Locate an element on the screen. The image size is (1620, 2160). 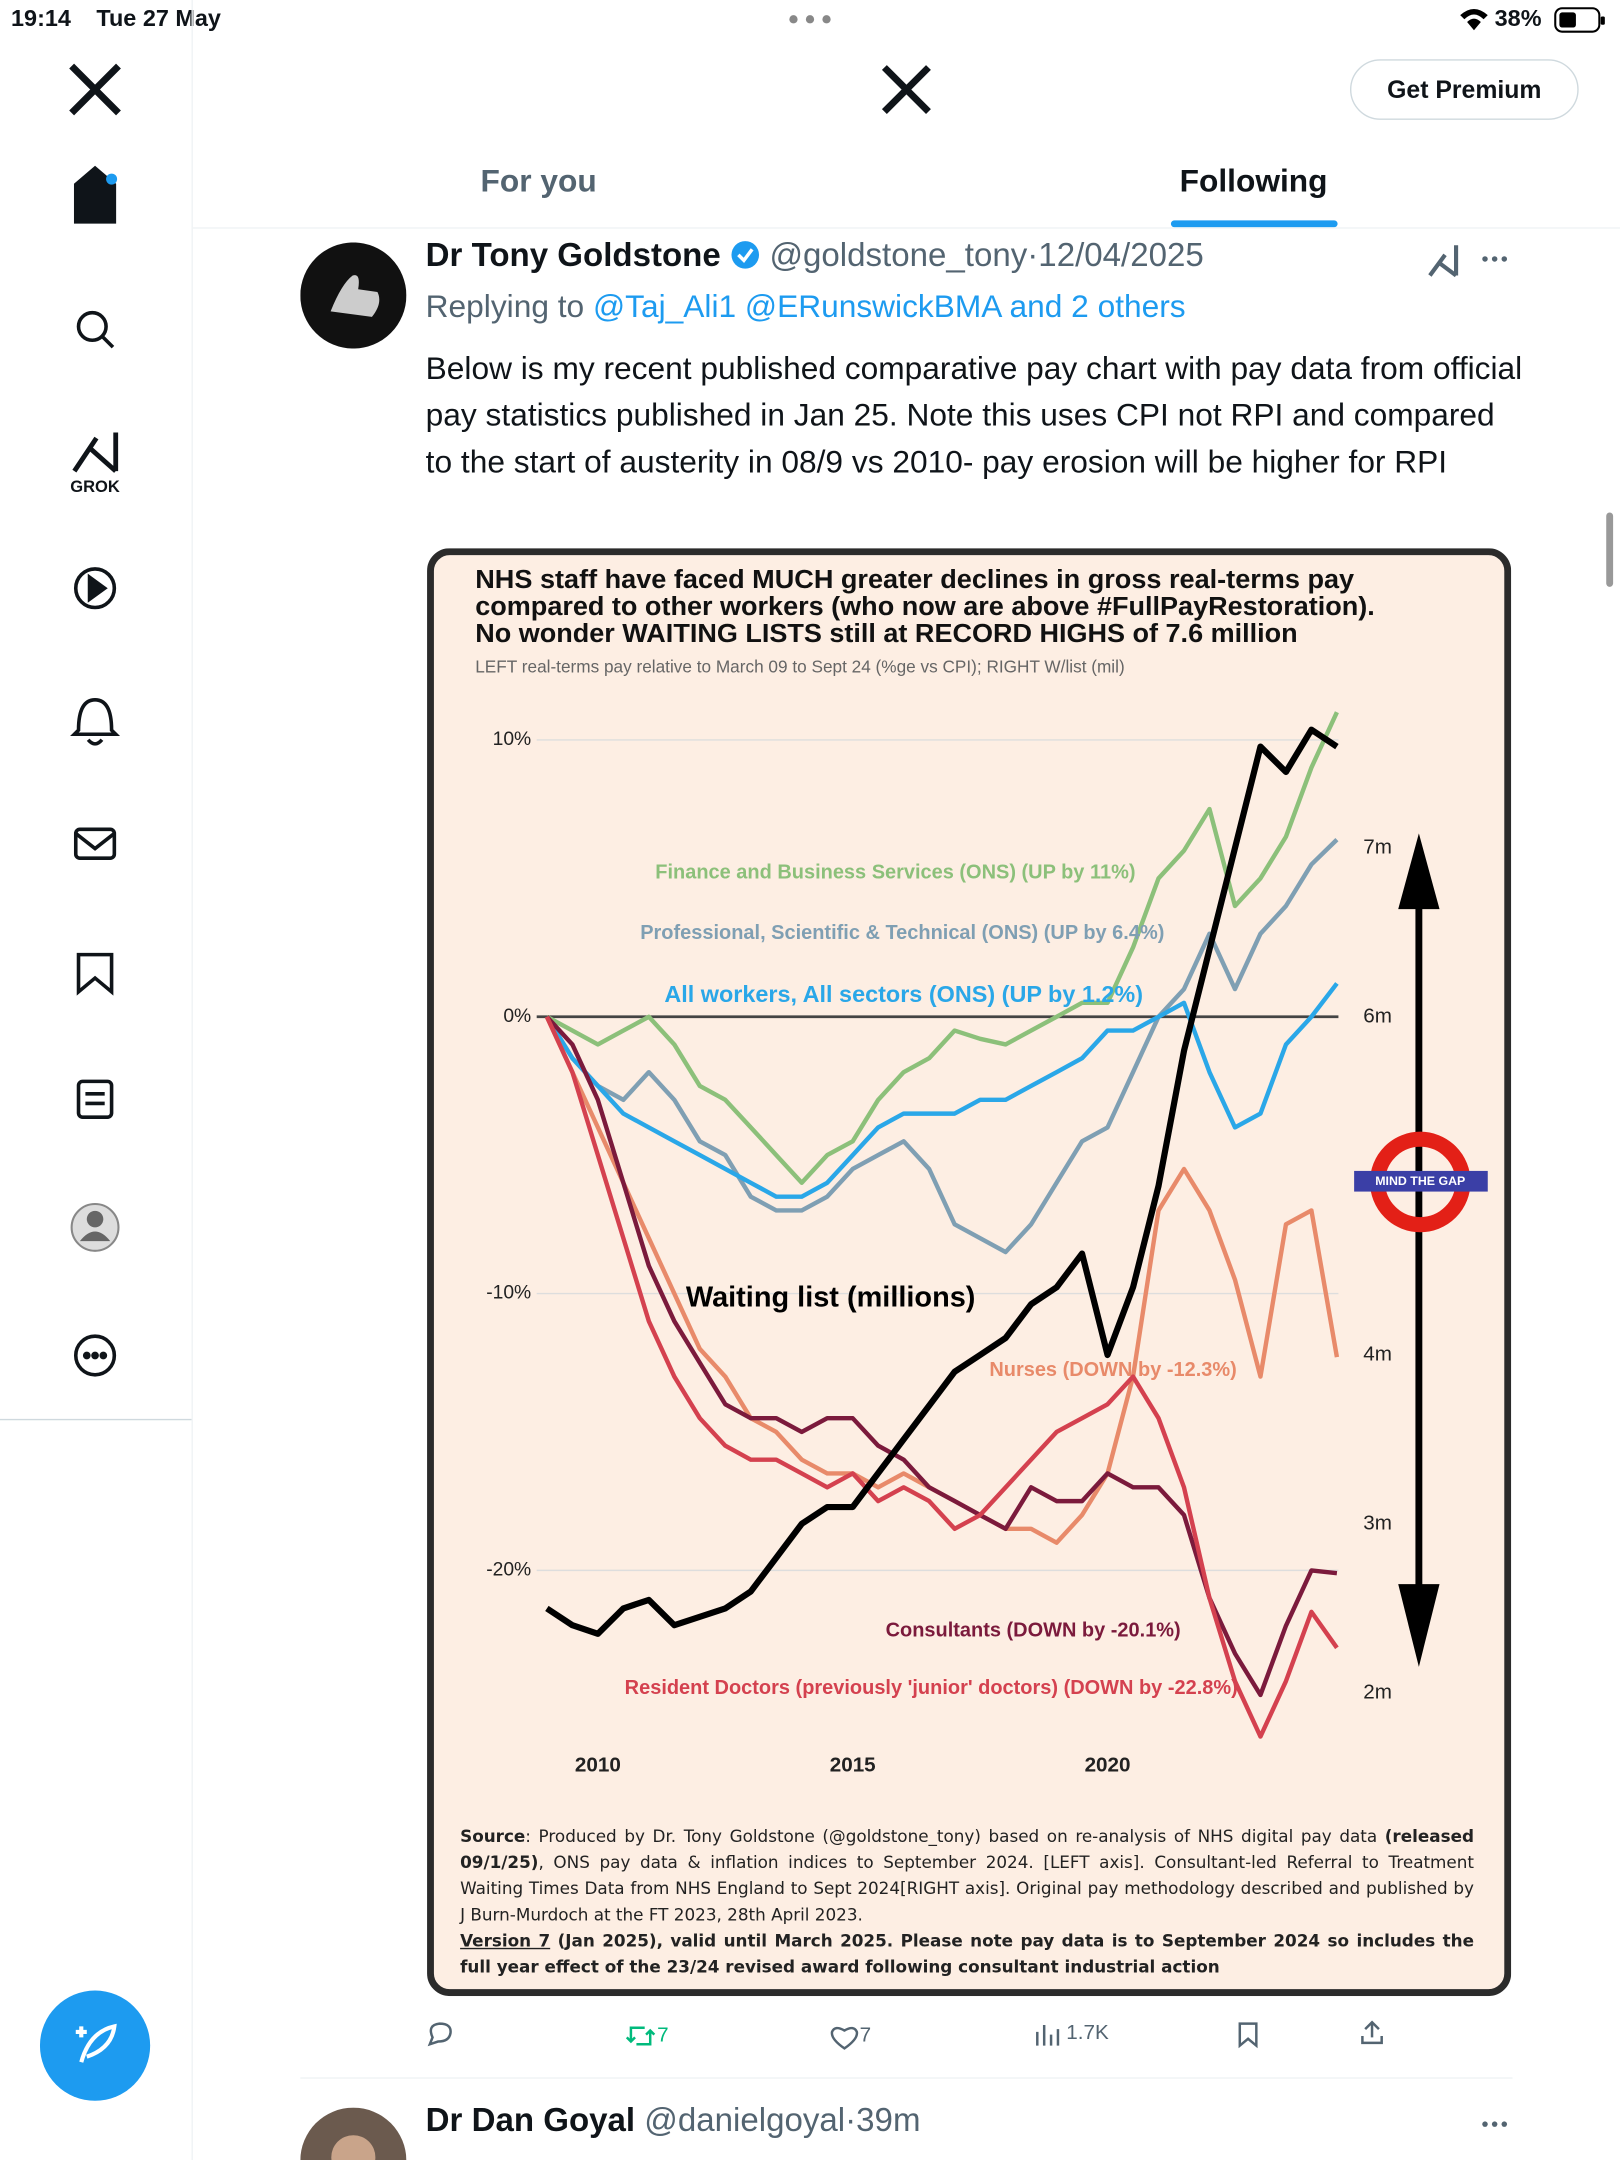
bookmark-icon is located at coordinates (1248, 2035).